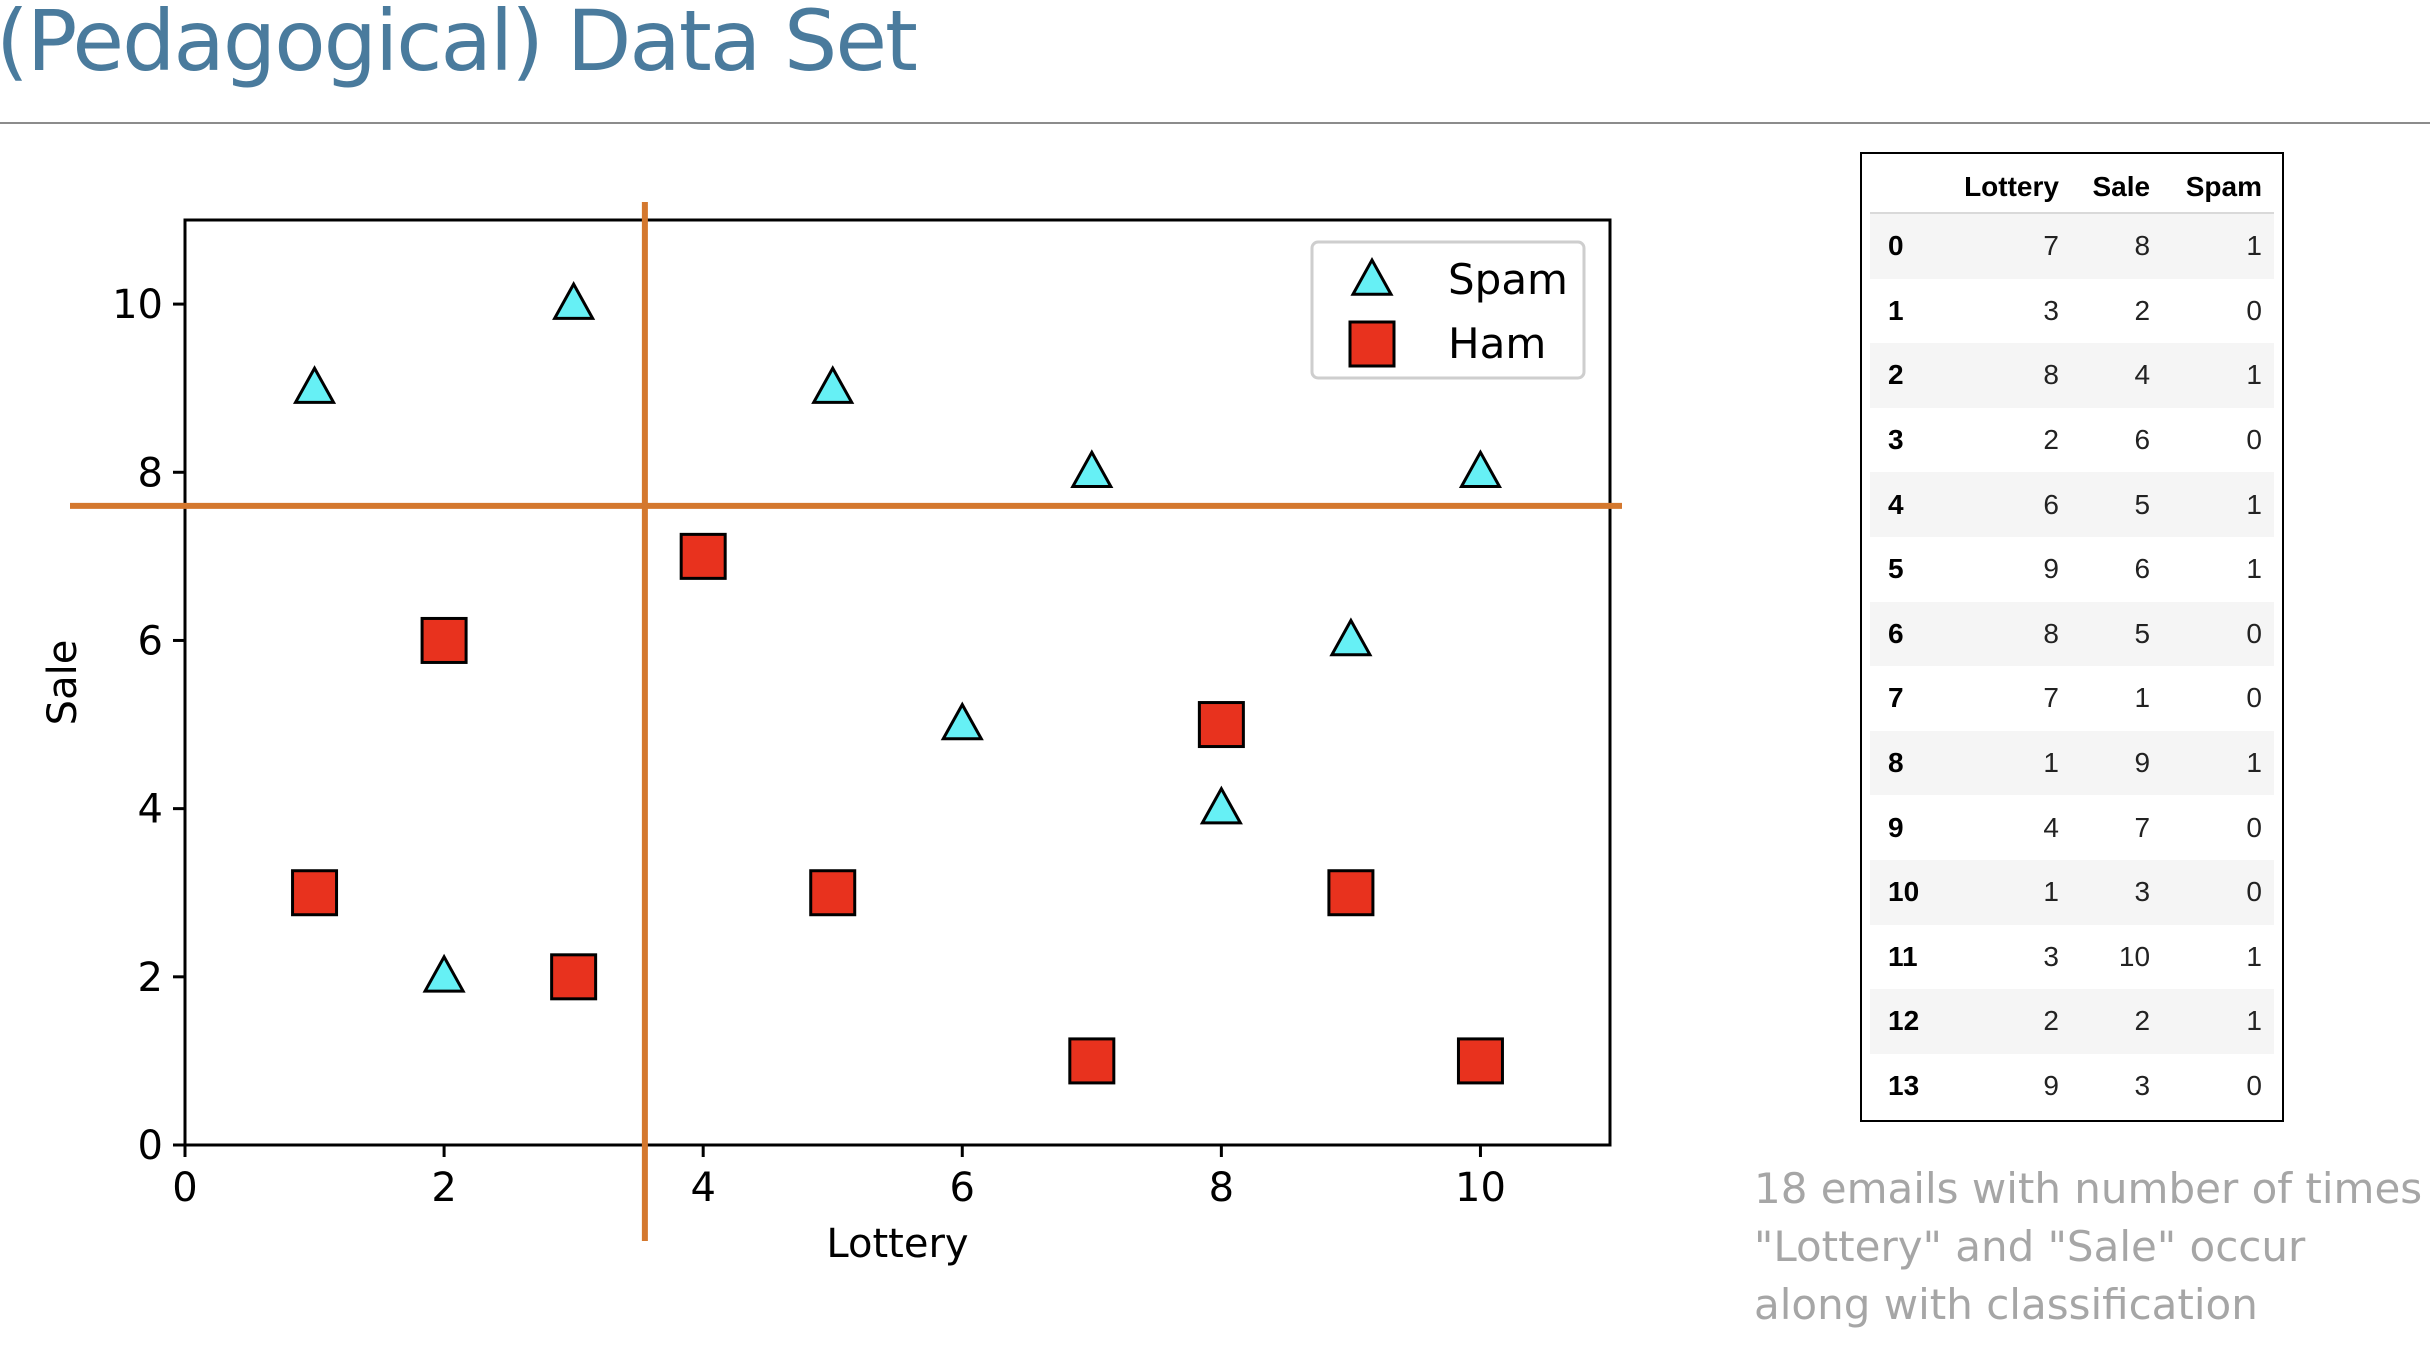  Describe the element at coordinates (1896, 763) in the screenshot. I see `table-row-index: 8` at that location.